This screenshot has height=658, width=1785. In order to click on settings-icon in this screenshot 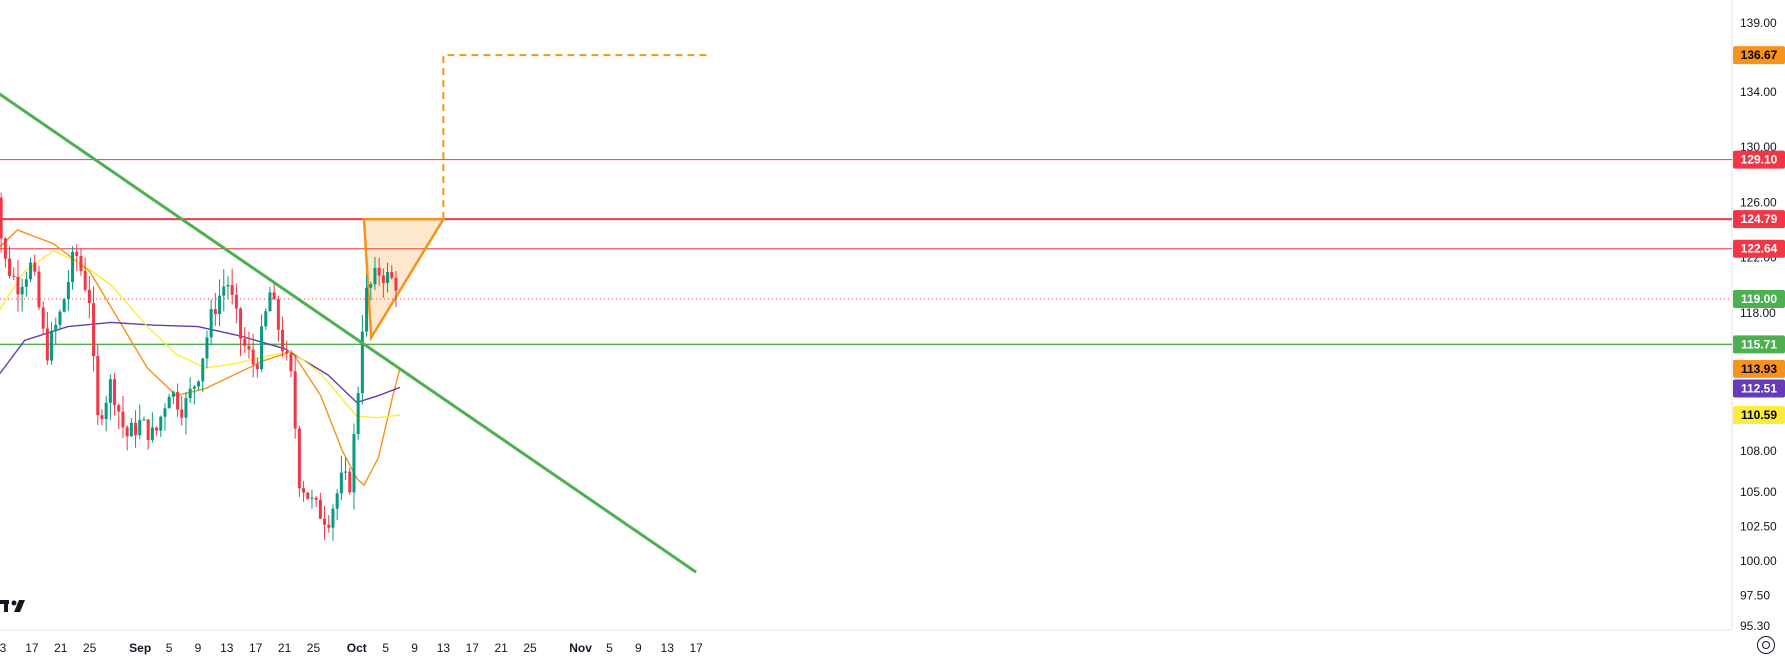, I will do `click(1766, 645)`.